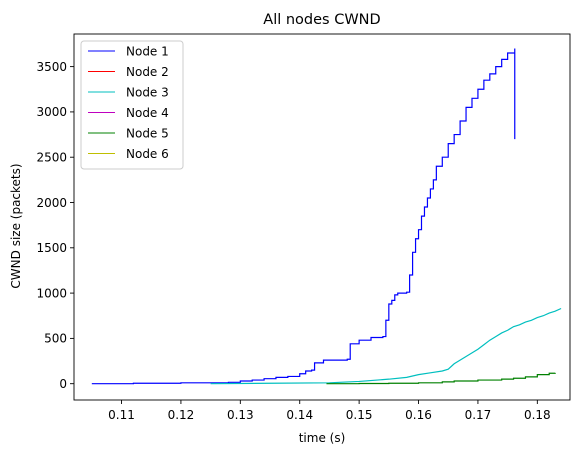 The image size is (583, 459). I want to click on y-tick-label: 3000, so click(51, 112).